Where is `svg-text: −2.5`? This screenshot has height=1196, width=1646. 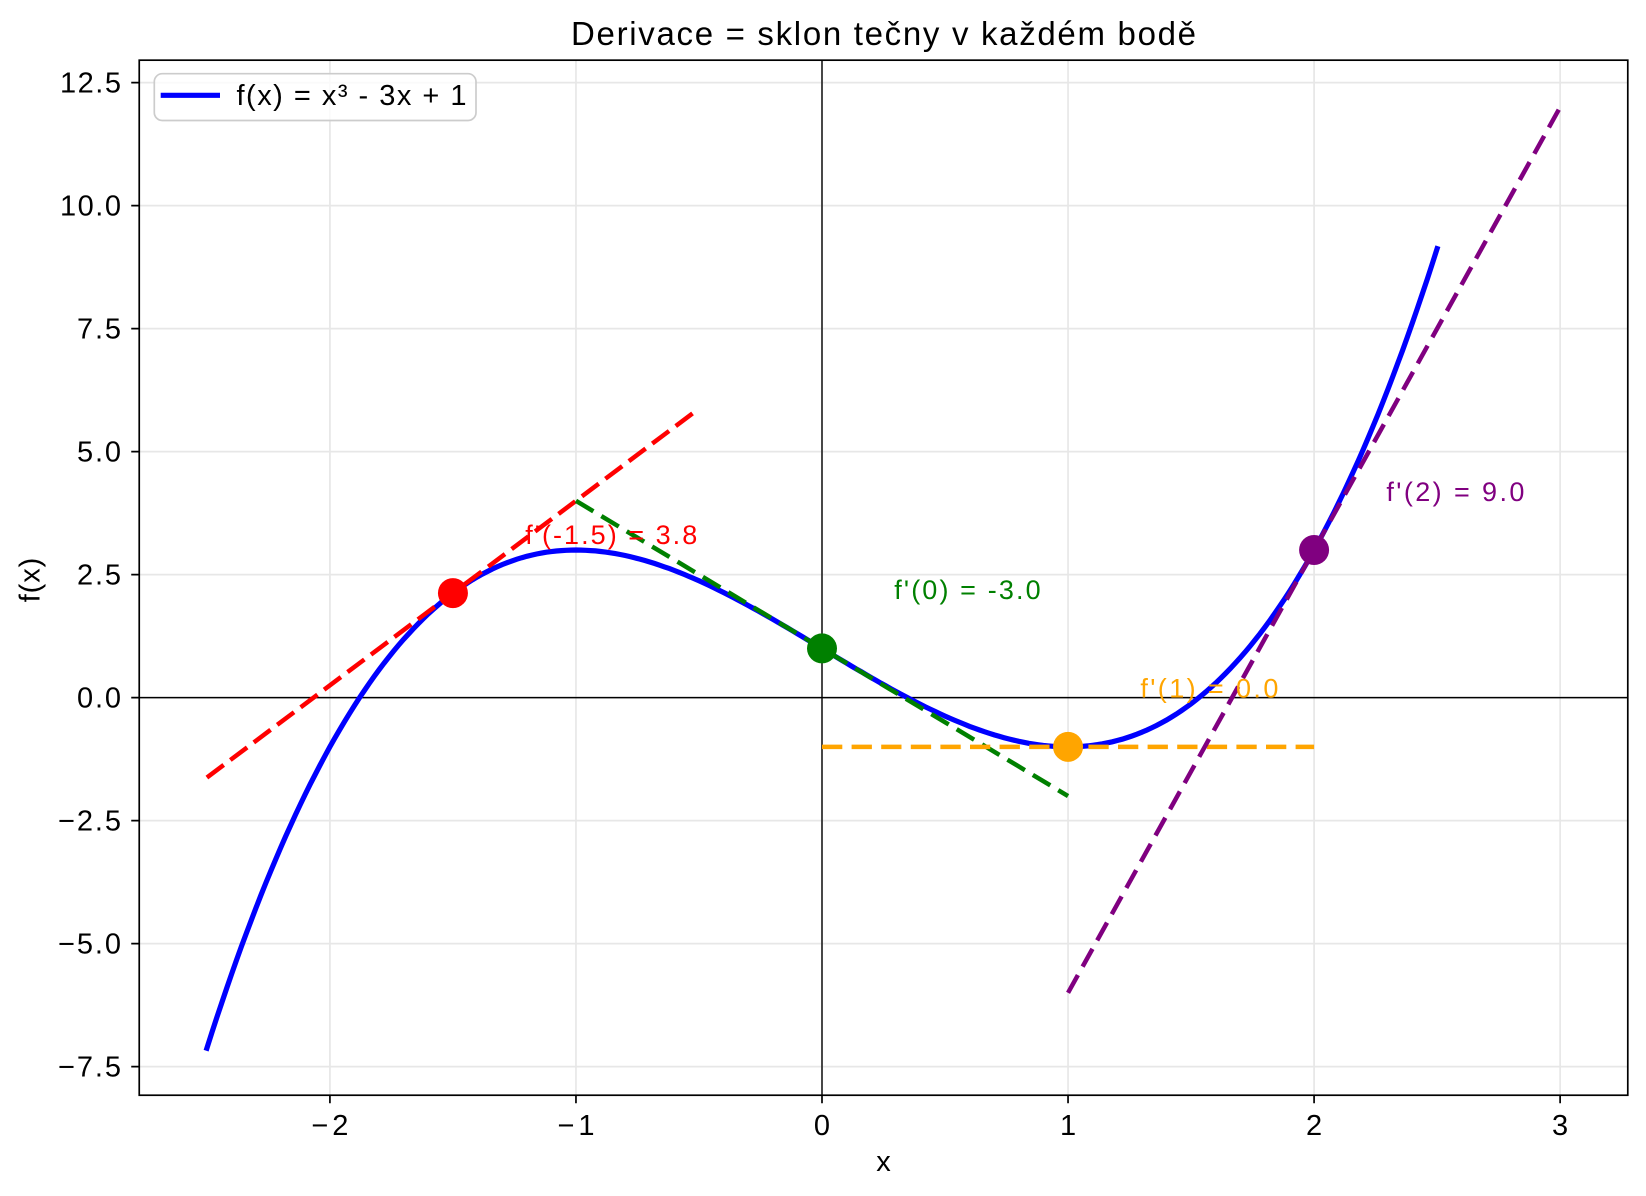 svg-text: −2.5 is located at coordinates (89, 822).